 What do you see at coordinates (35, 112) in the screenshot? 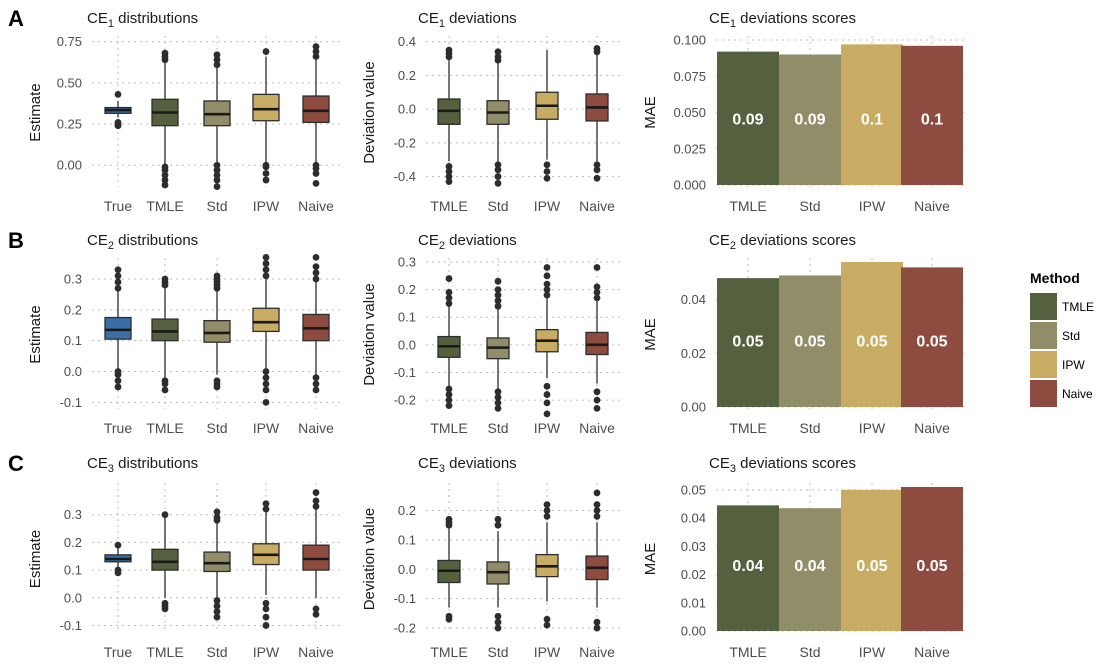
I see `y-axis-title: Estimate` at bounding box center [35, 112].